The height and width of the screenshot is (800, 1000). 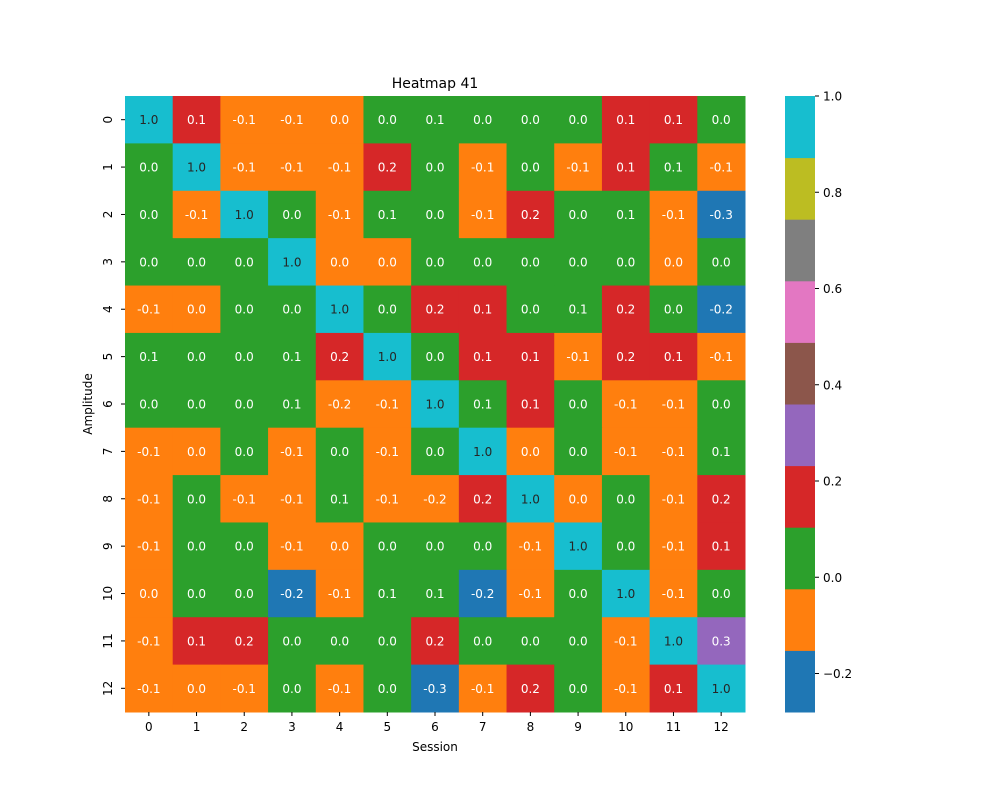 What do you see at coordinates (434, 689) in the screenshot?
I see `cell-value-label: -0.3` at bounding box center [434, 689].